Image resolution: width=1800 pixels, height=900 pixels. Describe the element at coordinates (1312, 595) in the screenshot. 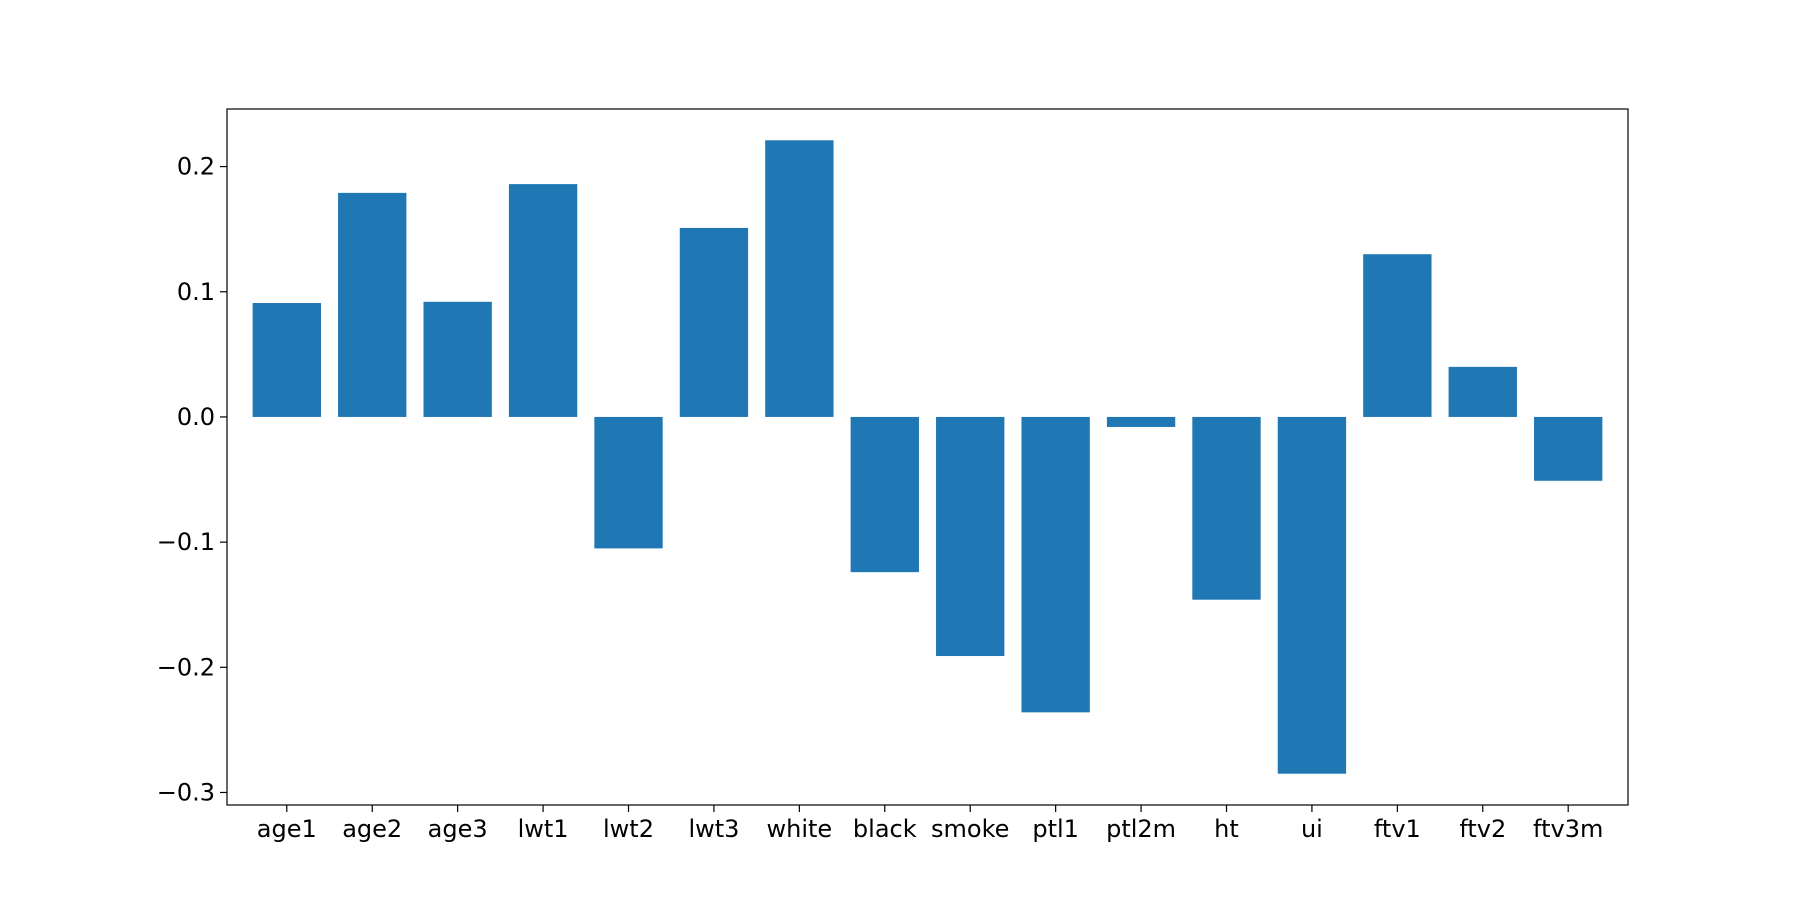

I see `bar-ui` at that location.